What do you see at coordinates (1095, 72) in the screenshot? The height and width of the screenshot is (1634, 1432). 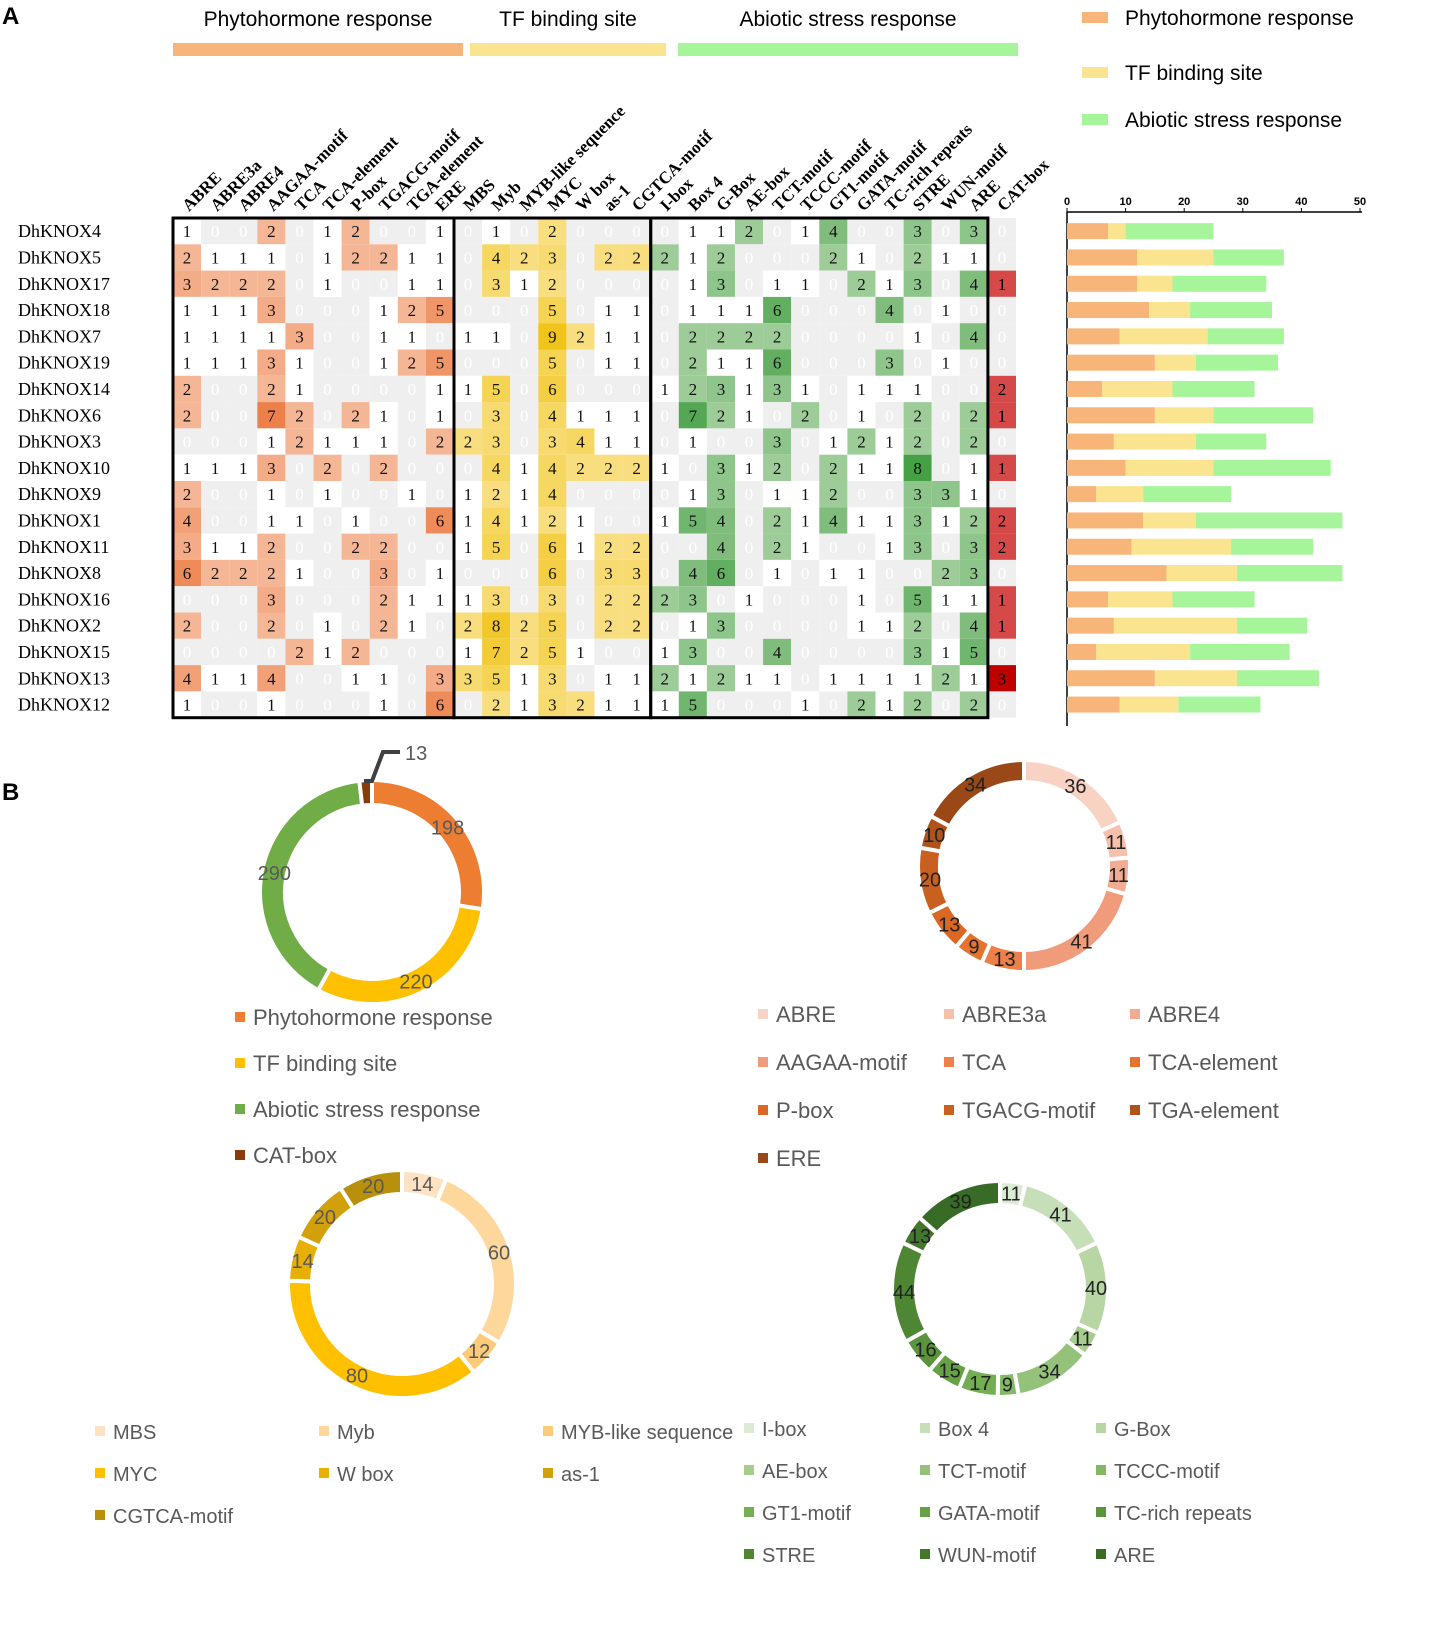 I see `legend-swatch` at bounding box center [1095, 72].